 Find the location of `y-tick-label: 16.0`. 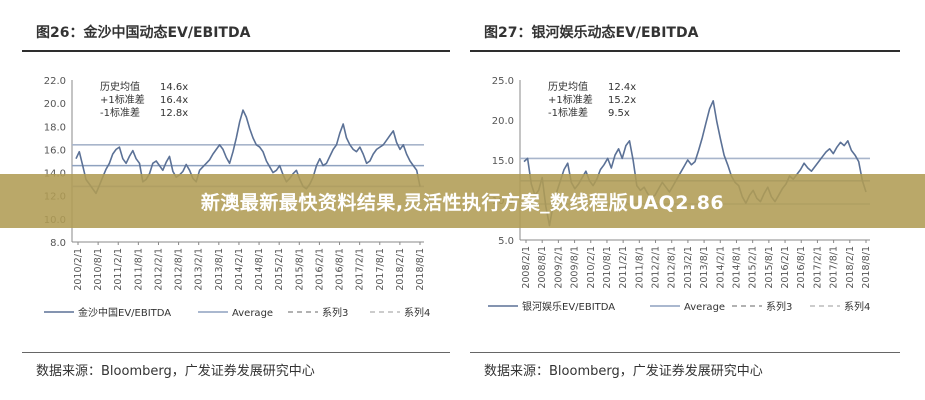

y-tick-label: 16.0 is located at coordinates (55, 150).